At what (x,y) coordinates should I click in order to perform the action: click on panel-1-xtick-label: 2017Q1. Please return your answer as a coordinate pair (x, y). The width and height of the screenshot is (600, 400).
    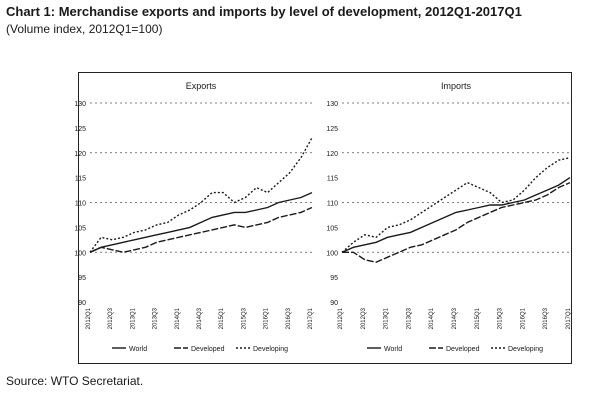
    Looking at the image, I should click on (311, 318).